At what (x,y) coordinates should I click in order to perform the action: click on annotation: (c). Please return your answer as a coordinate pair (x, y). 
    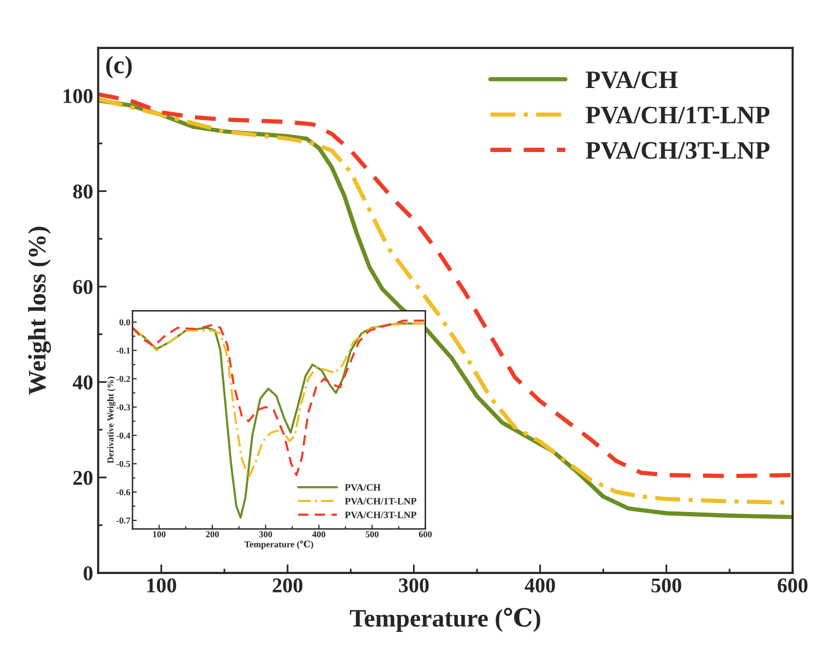
    Looking at the image, I should click on (119, 67).